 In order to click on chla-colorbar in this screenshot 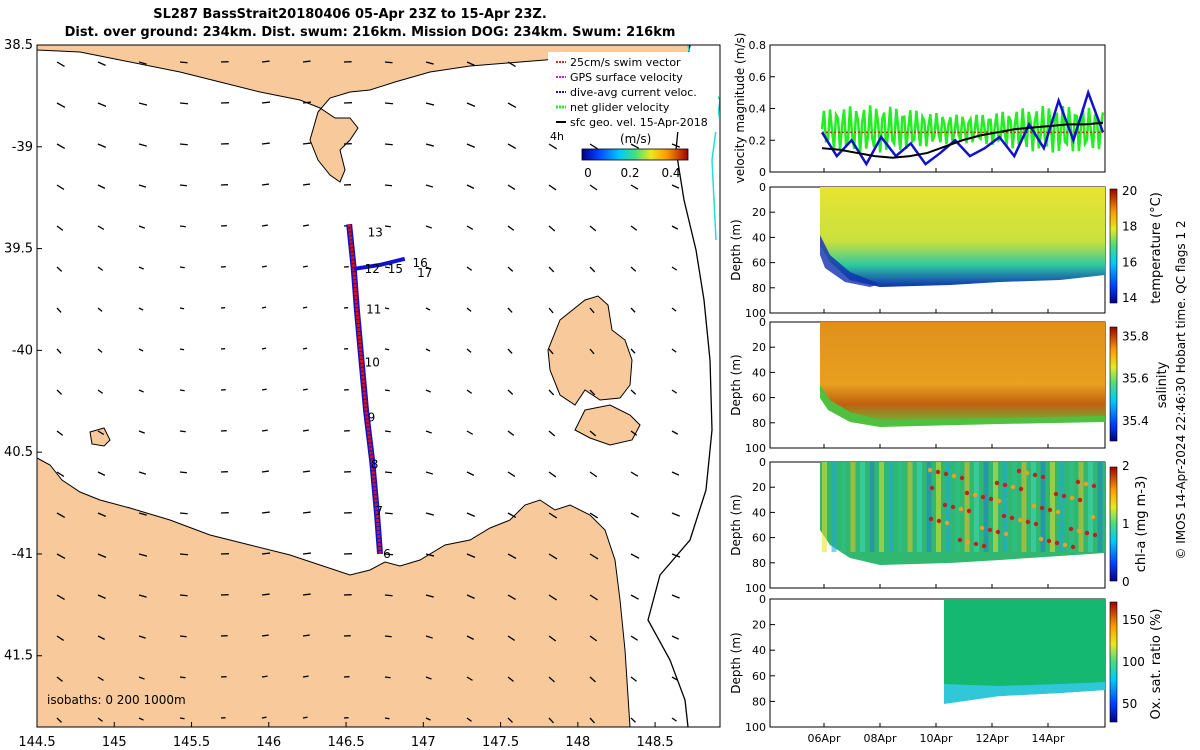, I will do `click(1113, 524)`.